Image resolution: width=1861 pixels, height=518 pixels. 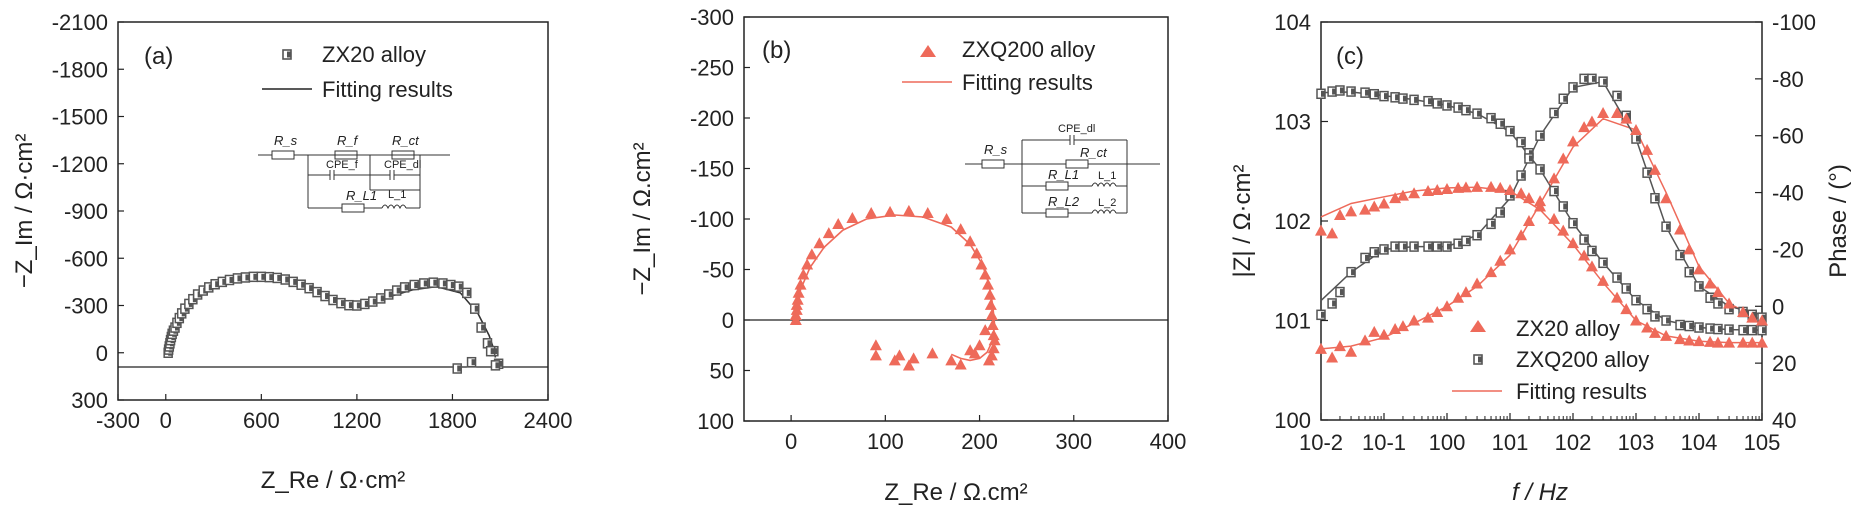 I want to click on svg-text: R_f, so click(x=348, y=140).